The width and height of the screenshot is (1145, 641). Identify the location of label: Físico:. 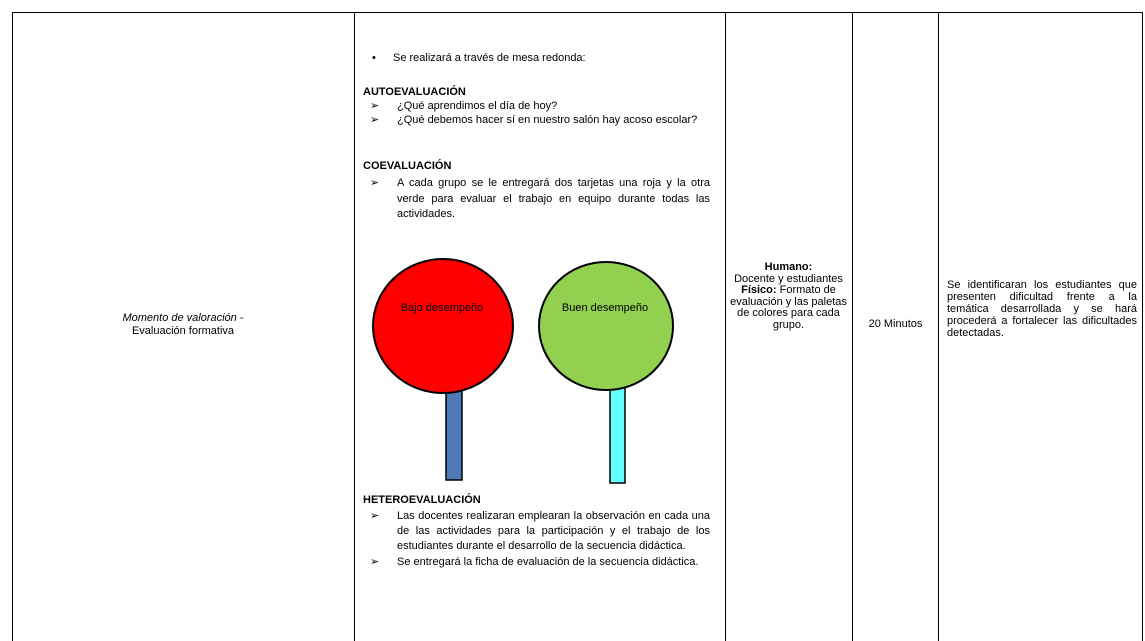
(759, 290).